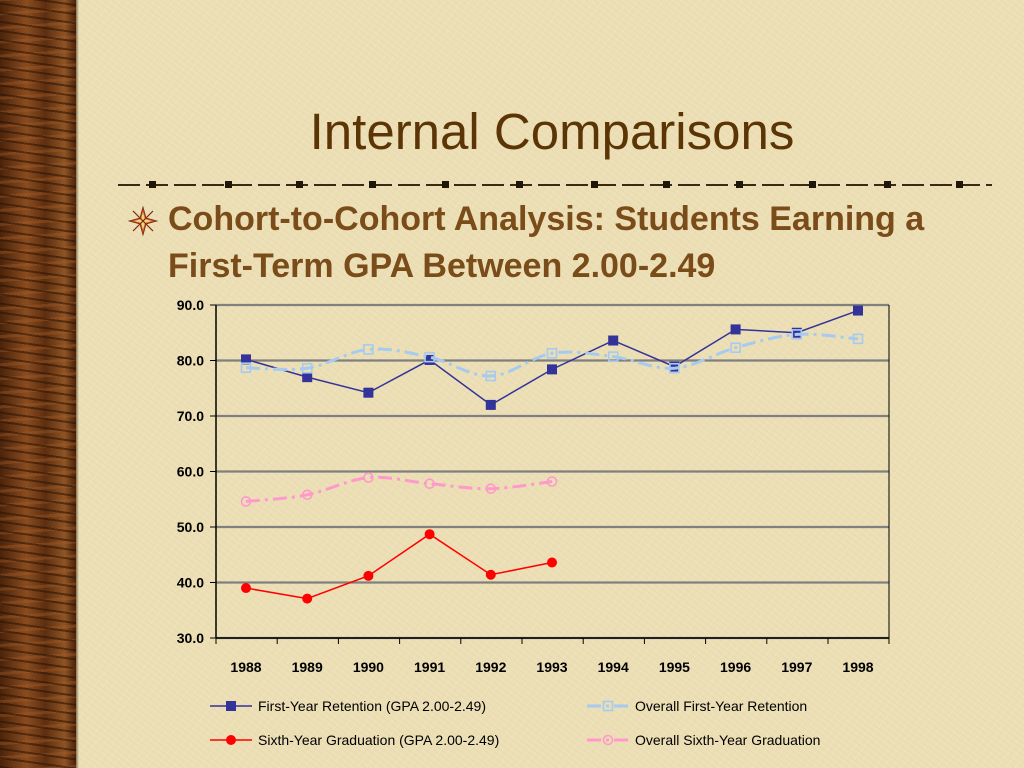 Image resolution: width=1024 pixels, height=768 pixels. Describe the element at coordinates (190, 361) in the screenshot. I see `y-tick-label: 80.0` at that location.